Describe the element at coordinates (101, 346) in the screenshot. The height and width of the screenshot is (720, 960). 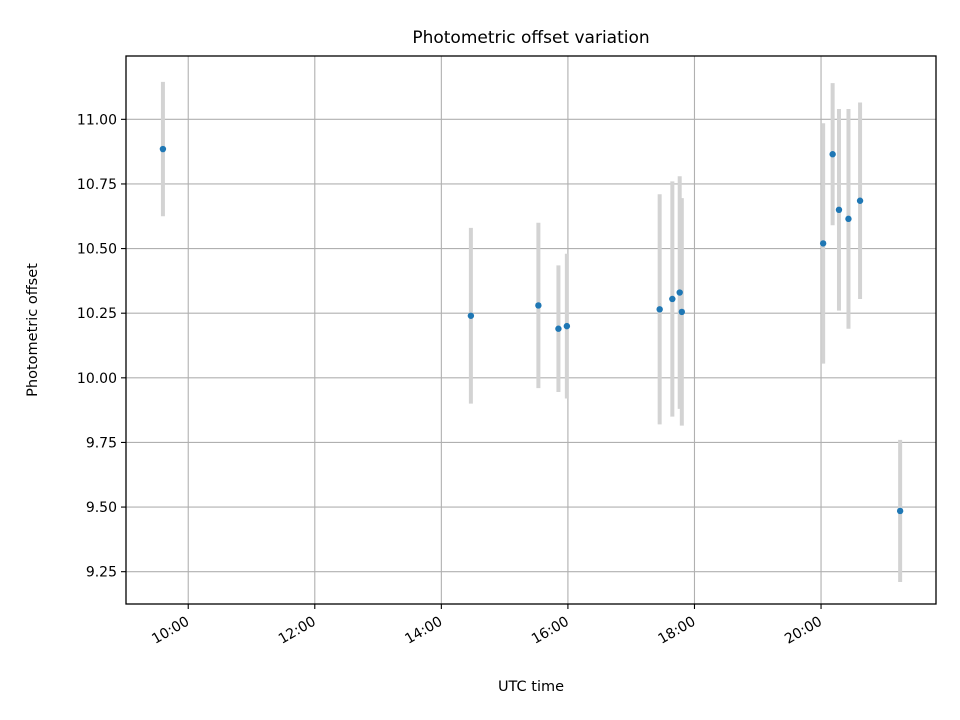
I see `y-axis-ticks: 9.25 9.50 9.75 10.00 10.25 10.50 10.75 11.00` at that location.